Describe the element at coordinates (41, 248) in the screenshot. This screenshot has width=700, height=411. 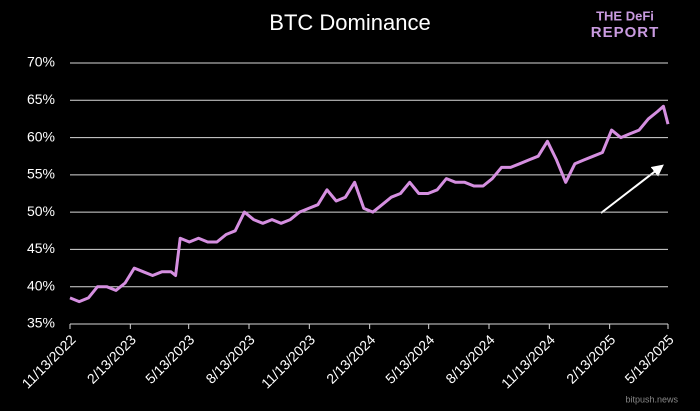
I see `y-tick-label: 45%` at that location.